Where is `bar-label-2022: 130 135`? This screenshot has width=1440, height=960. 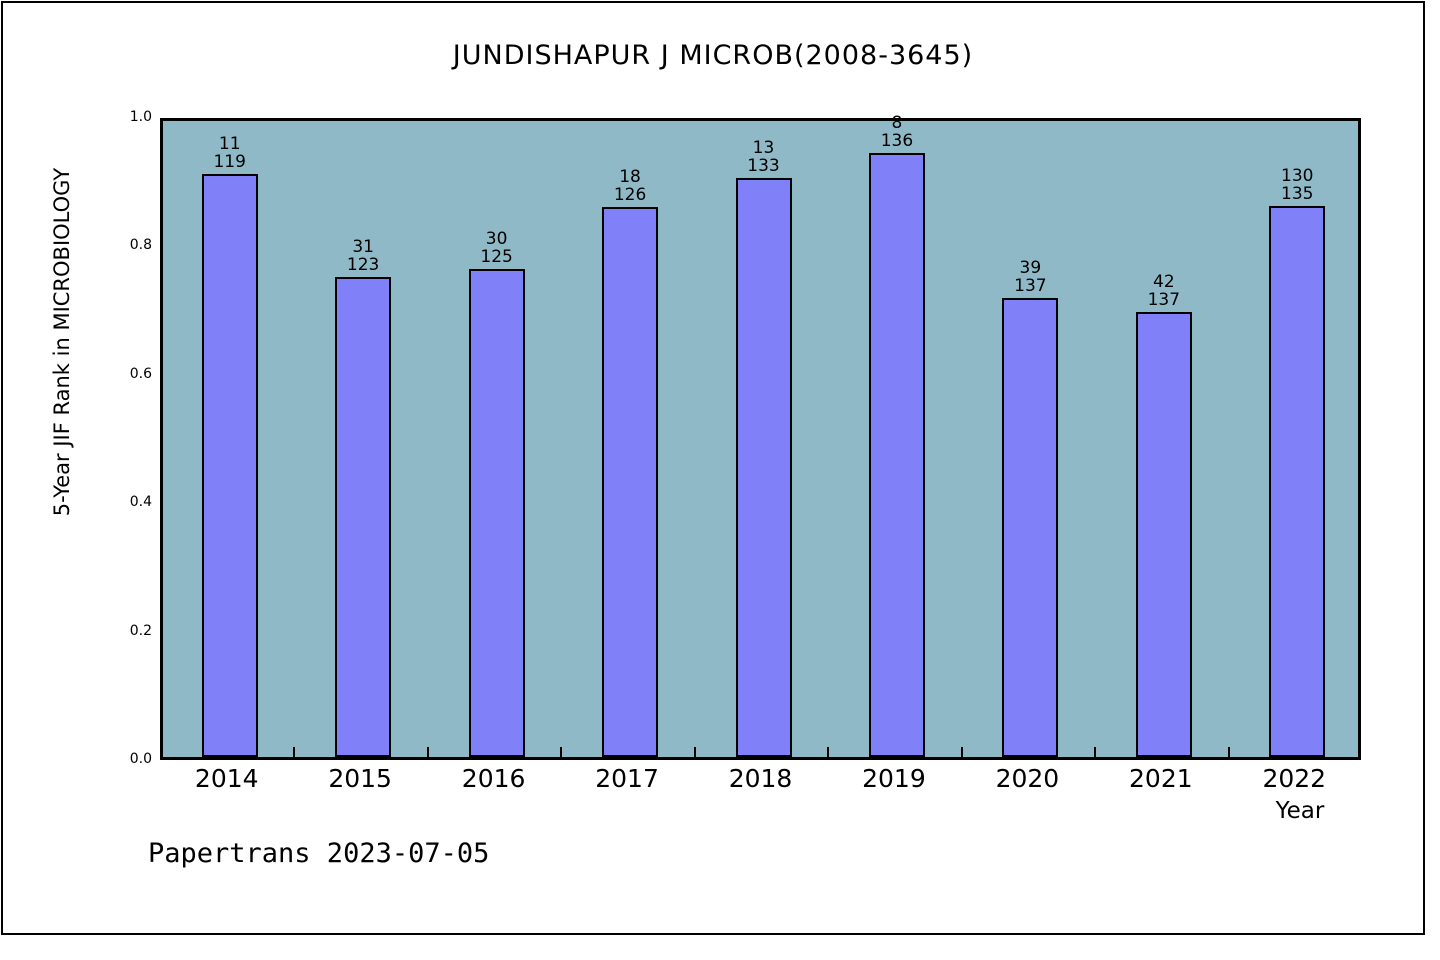 bar-label-2022: 130 135 is located at coordinates (1297, 185).